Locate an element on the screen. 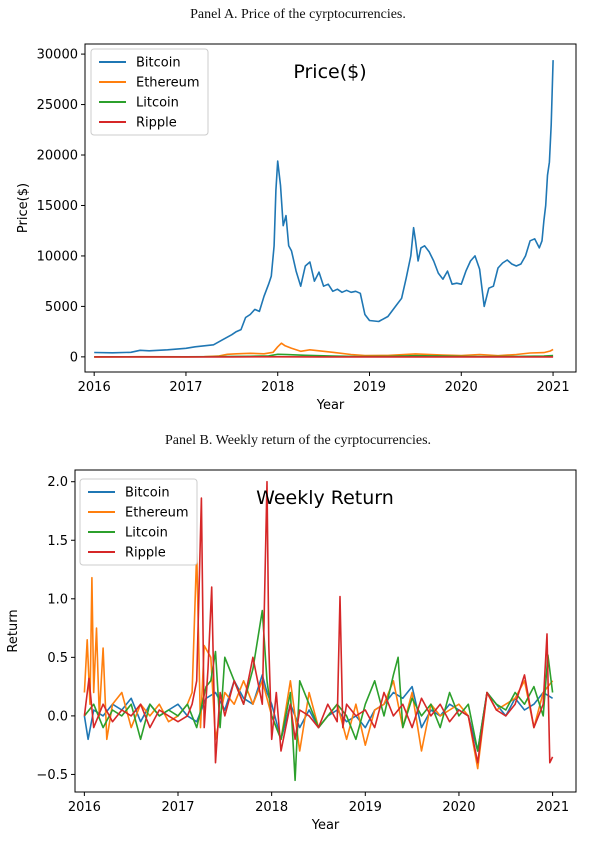  series-line-bitcoin is located at coordinates (318, 713).